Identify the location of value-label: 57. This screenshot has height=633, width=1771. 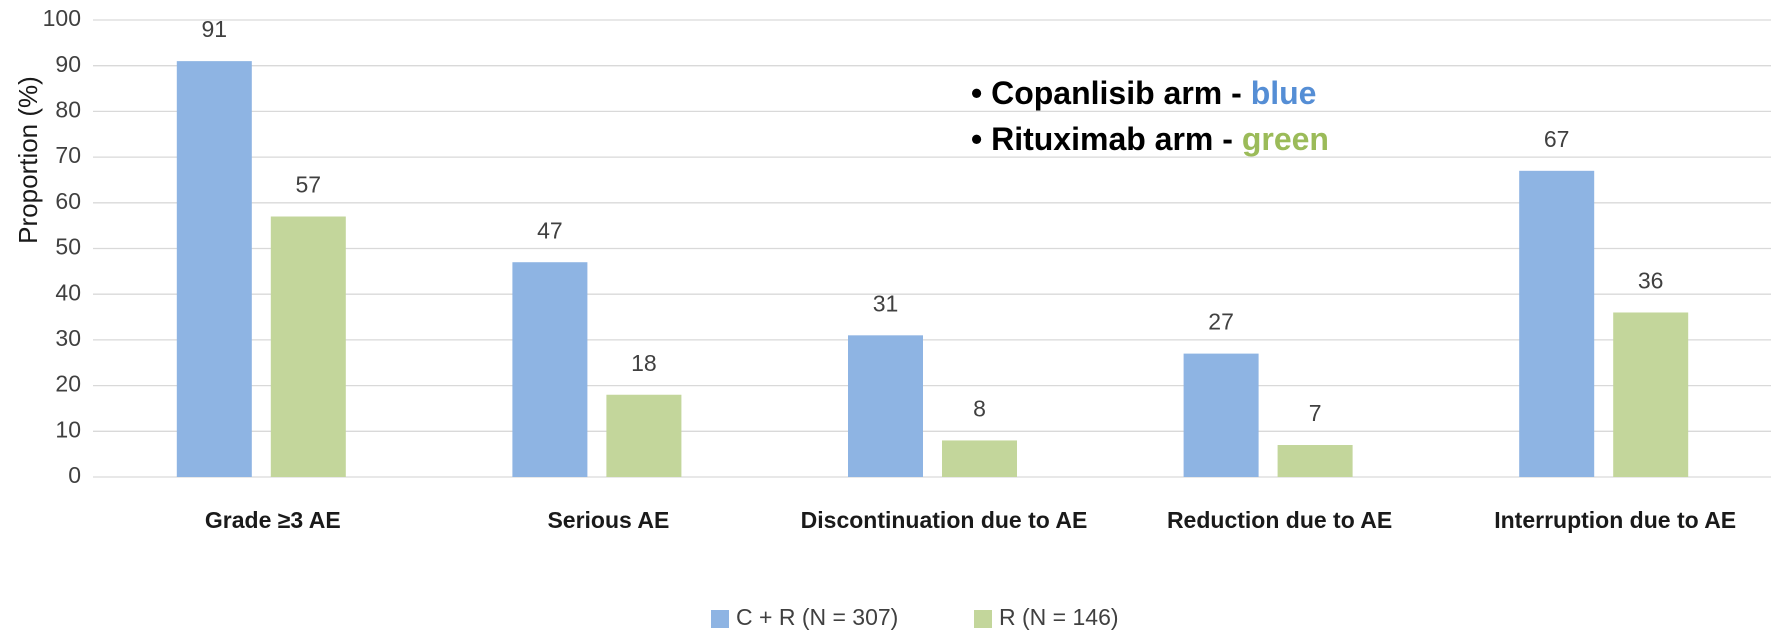
(309, 185).